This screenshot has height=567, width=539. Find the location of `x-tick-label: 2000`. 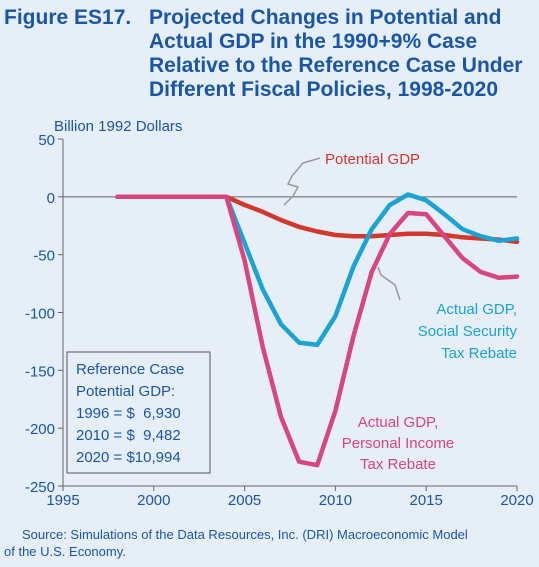

x-tick-label: 2000 is located at coordinates (153, 500).